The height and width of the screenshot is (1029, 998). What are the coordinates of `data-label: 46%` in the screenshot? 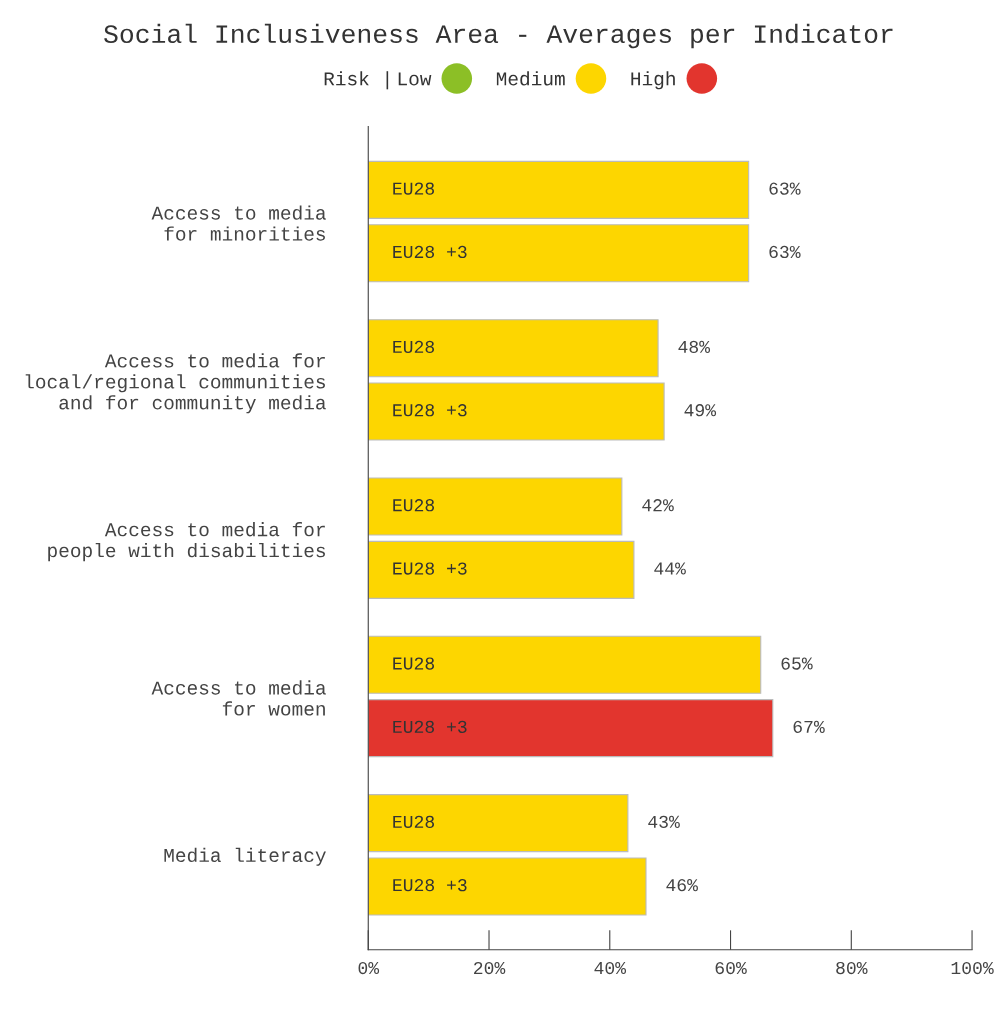 It's located at (682, 885).